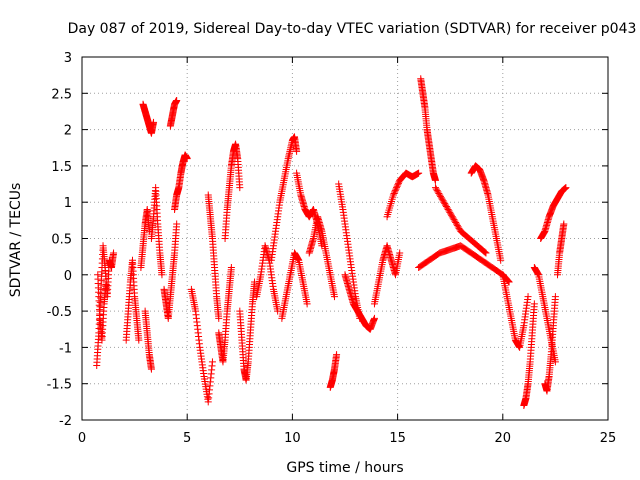 The height and width of the screenshot is (480, 640). Describe the element at coordinates (68, 131) in the screenshot. I see `y-tick-label: 2` at that location.